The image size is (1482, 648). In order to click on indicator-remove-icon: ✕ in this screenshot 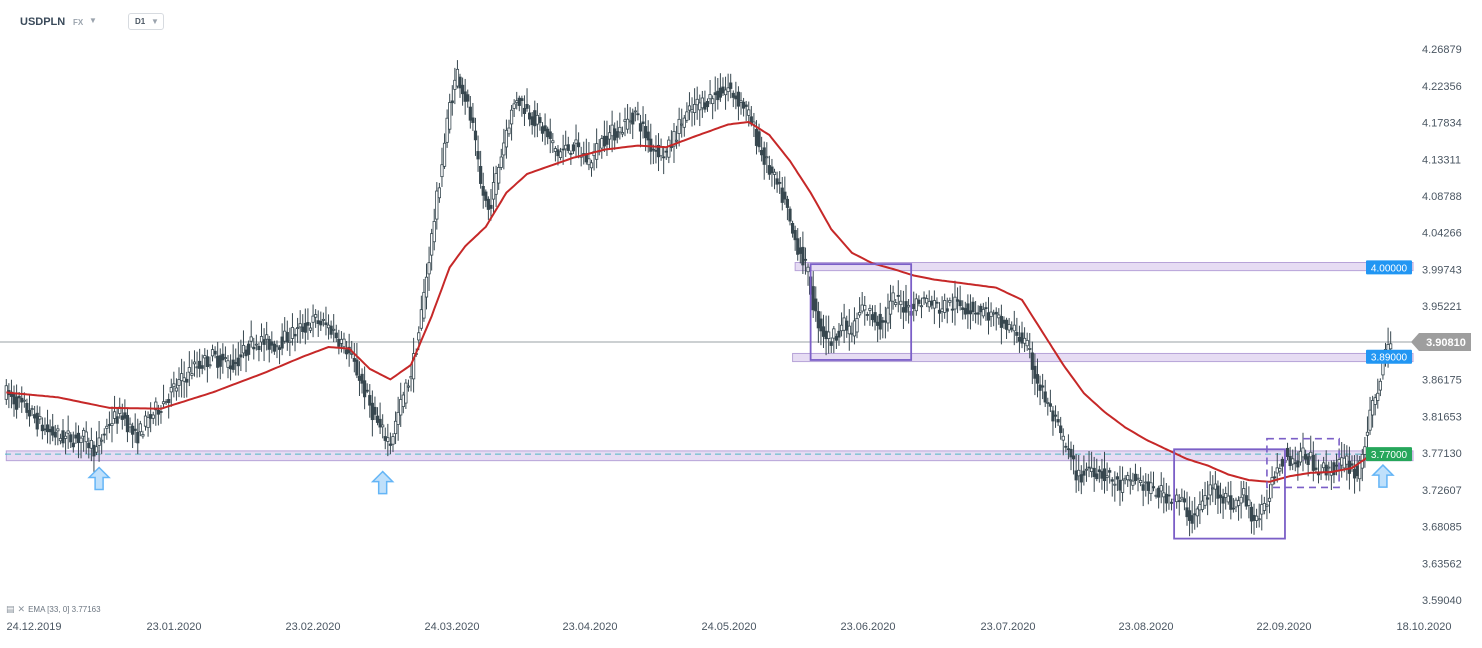, I will do `click(21, 609)`.